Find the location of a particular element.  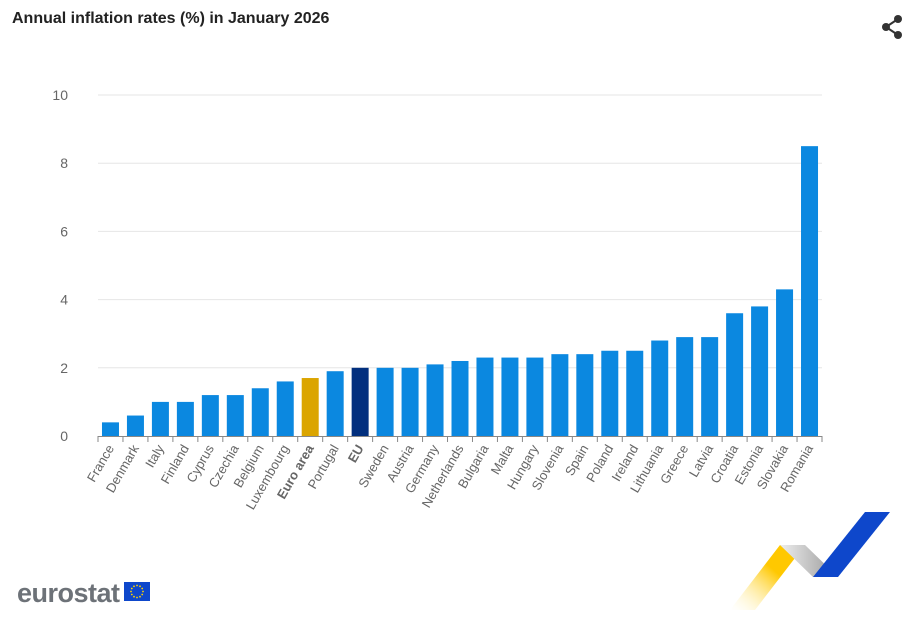

bar-cyprus is located at coordinates (210, 415).